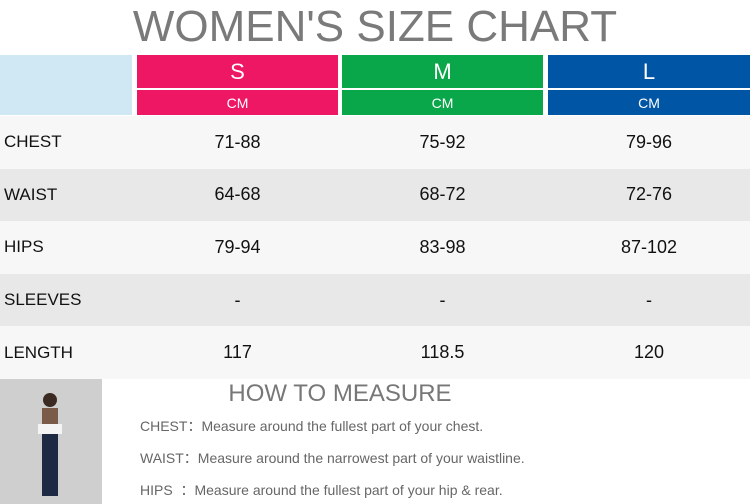 This screenshot has width=750, height=504. What do you see at coordinates (237, 71) in the screenshot?
I see `size-name: S` at bounding box center [237, 71].